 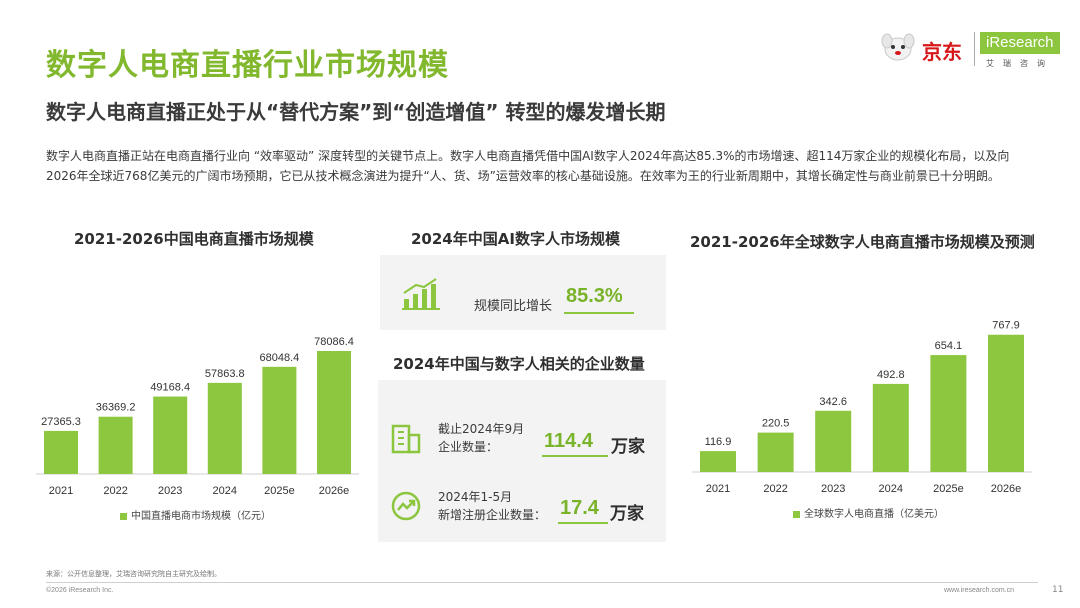 What do you see at coordinates (627, 514) in the screenshot?
I see `stat2-unit: 万家` at bounding box center [627, 514].